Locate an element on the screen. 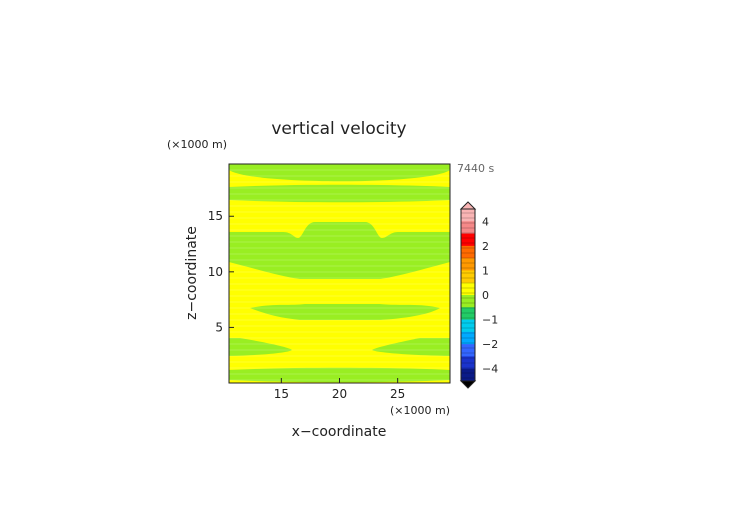  x-axis-ticks: 15 20 25 is located at coordinates (339, 389).